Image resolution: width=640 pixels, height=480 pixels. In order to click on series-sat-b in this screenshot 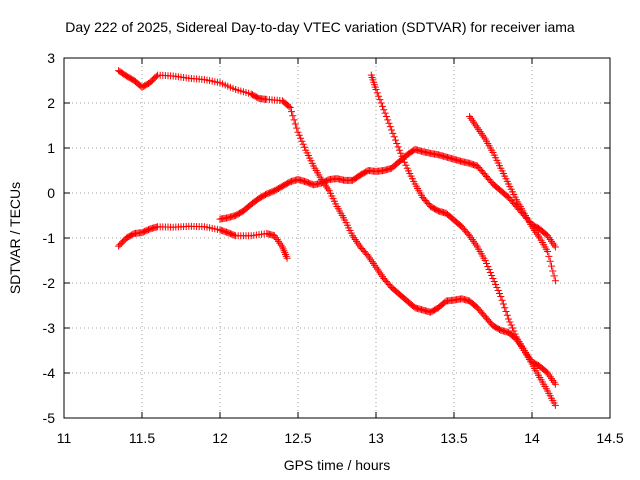, I will do `click(203, 242)`.